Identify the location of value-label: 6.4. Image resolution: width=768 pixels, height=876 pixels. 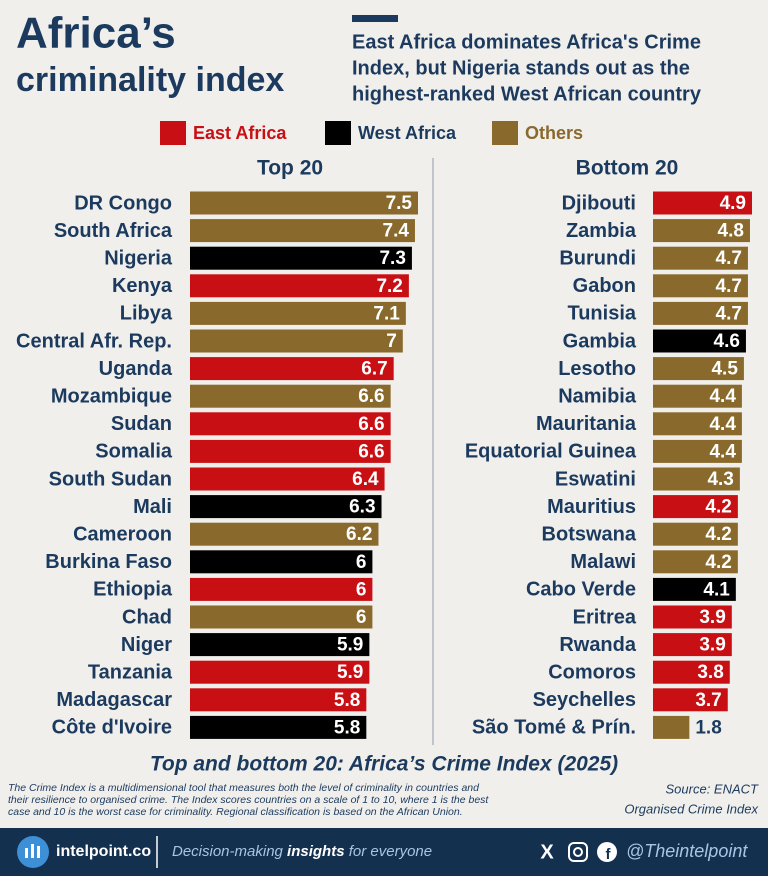
(365, 479).